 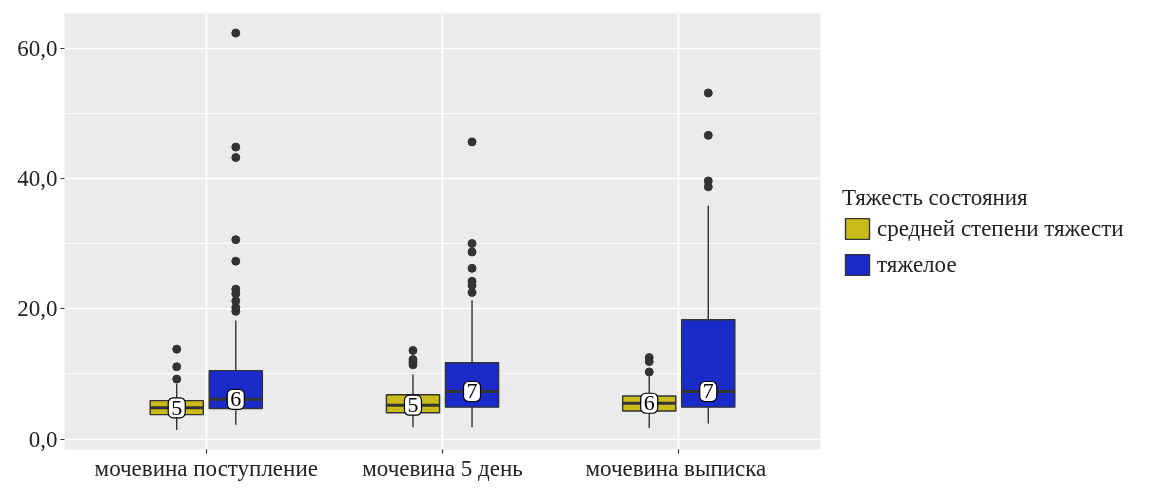 I want to click on legend-title: Тяжесть состояния, so click(x=935, y=197).